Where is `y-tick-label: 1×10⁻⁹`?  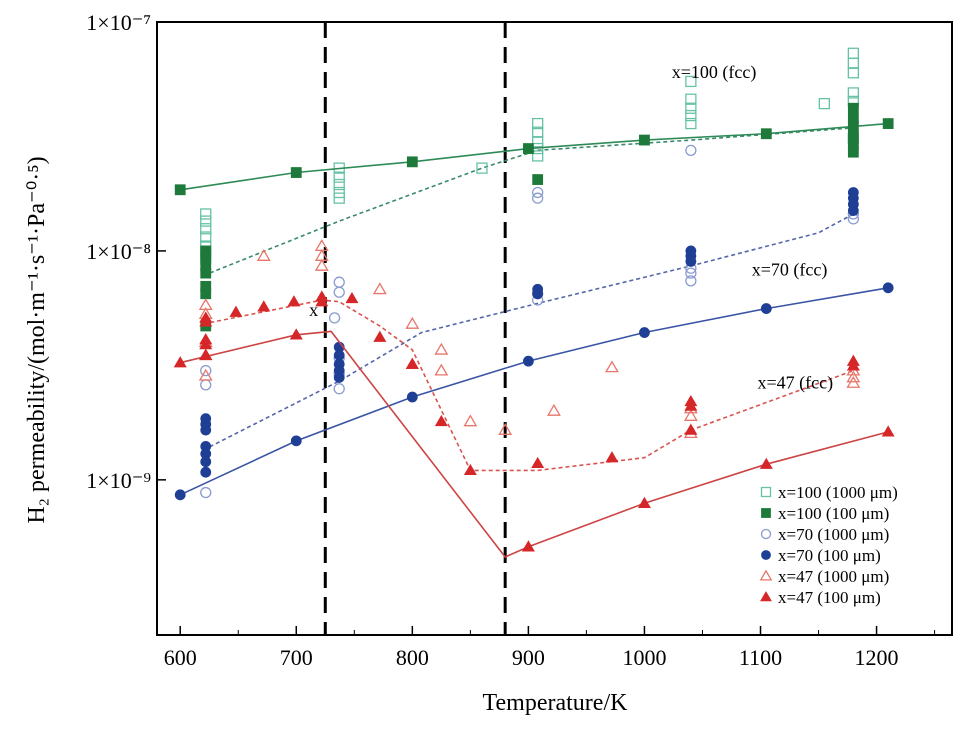 y-tick-label: 1×10⁻⁹ is located at coordinates (118, 480).